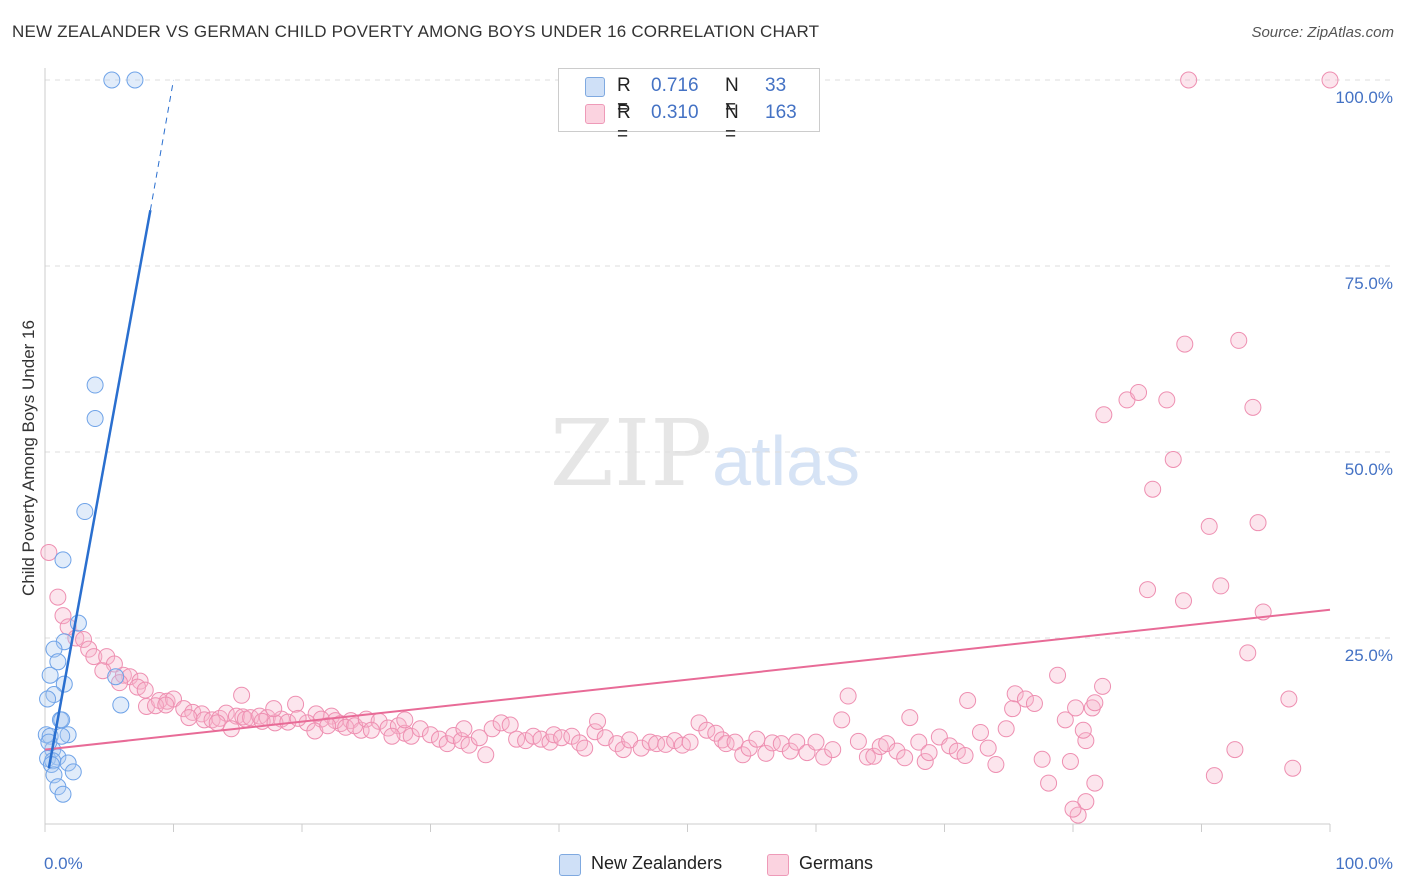 Image resolution: width=1406 pixels, height=892 pixels. What do you see at coordinates (28, 458) in the screenshot?
I see `y-axis-title: Child Poverty Among Boys Under 16` at bounding box center [28, 458].